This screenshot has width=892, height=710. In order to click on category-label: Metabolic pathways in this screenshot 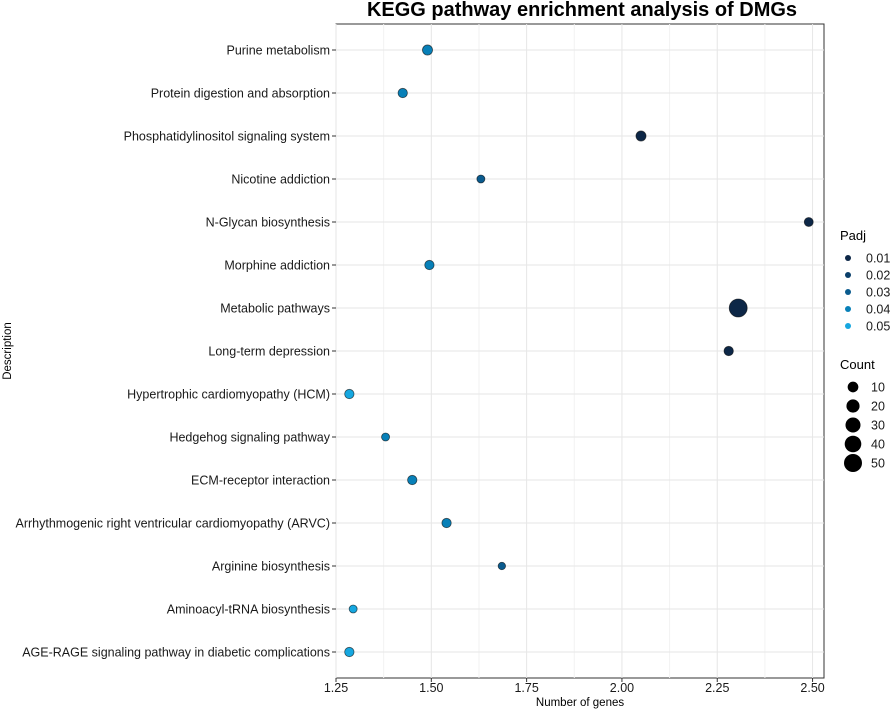, I will do `click(275, 309)`.